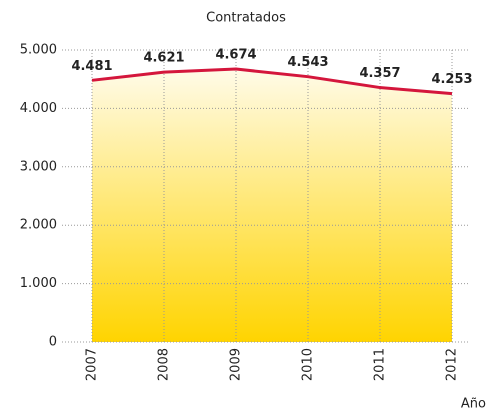  What do you see at coordinates (379, 73) in the screenshot?
I see `data-label: 4.357` at bounding box center [379, 73].